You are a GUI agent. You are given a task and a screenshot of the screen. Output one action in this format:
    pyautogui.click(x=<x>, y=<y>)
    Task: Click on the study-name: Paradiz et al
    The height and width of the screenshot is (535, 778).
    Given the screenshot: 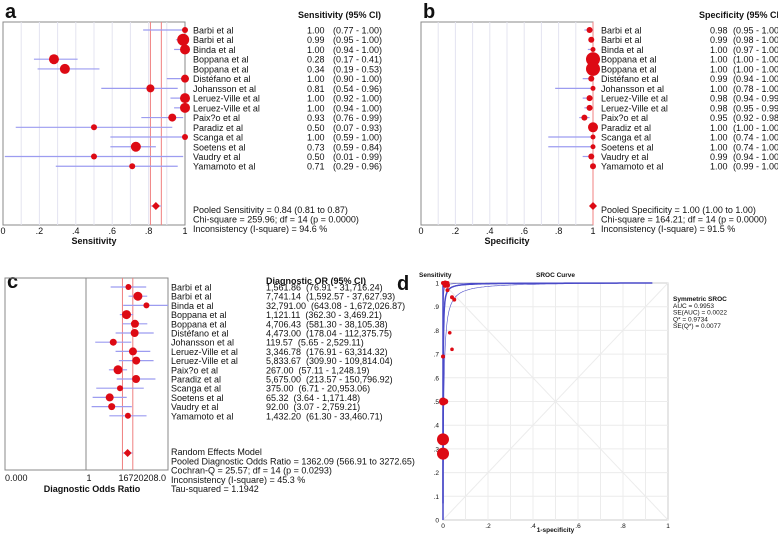 What is the action you would take?
    pyautogui.click(x=196, y=380)
    